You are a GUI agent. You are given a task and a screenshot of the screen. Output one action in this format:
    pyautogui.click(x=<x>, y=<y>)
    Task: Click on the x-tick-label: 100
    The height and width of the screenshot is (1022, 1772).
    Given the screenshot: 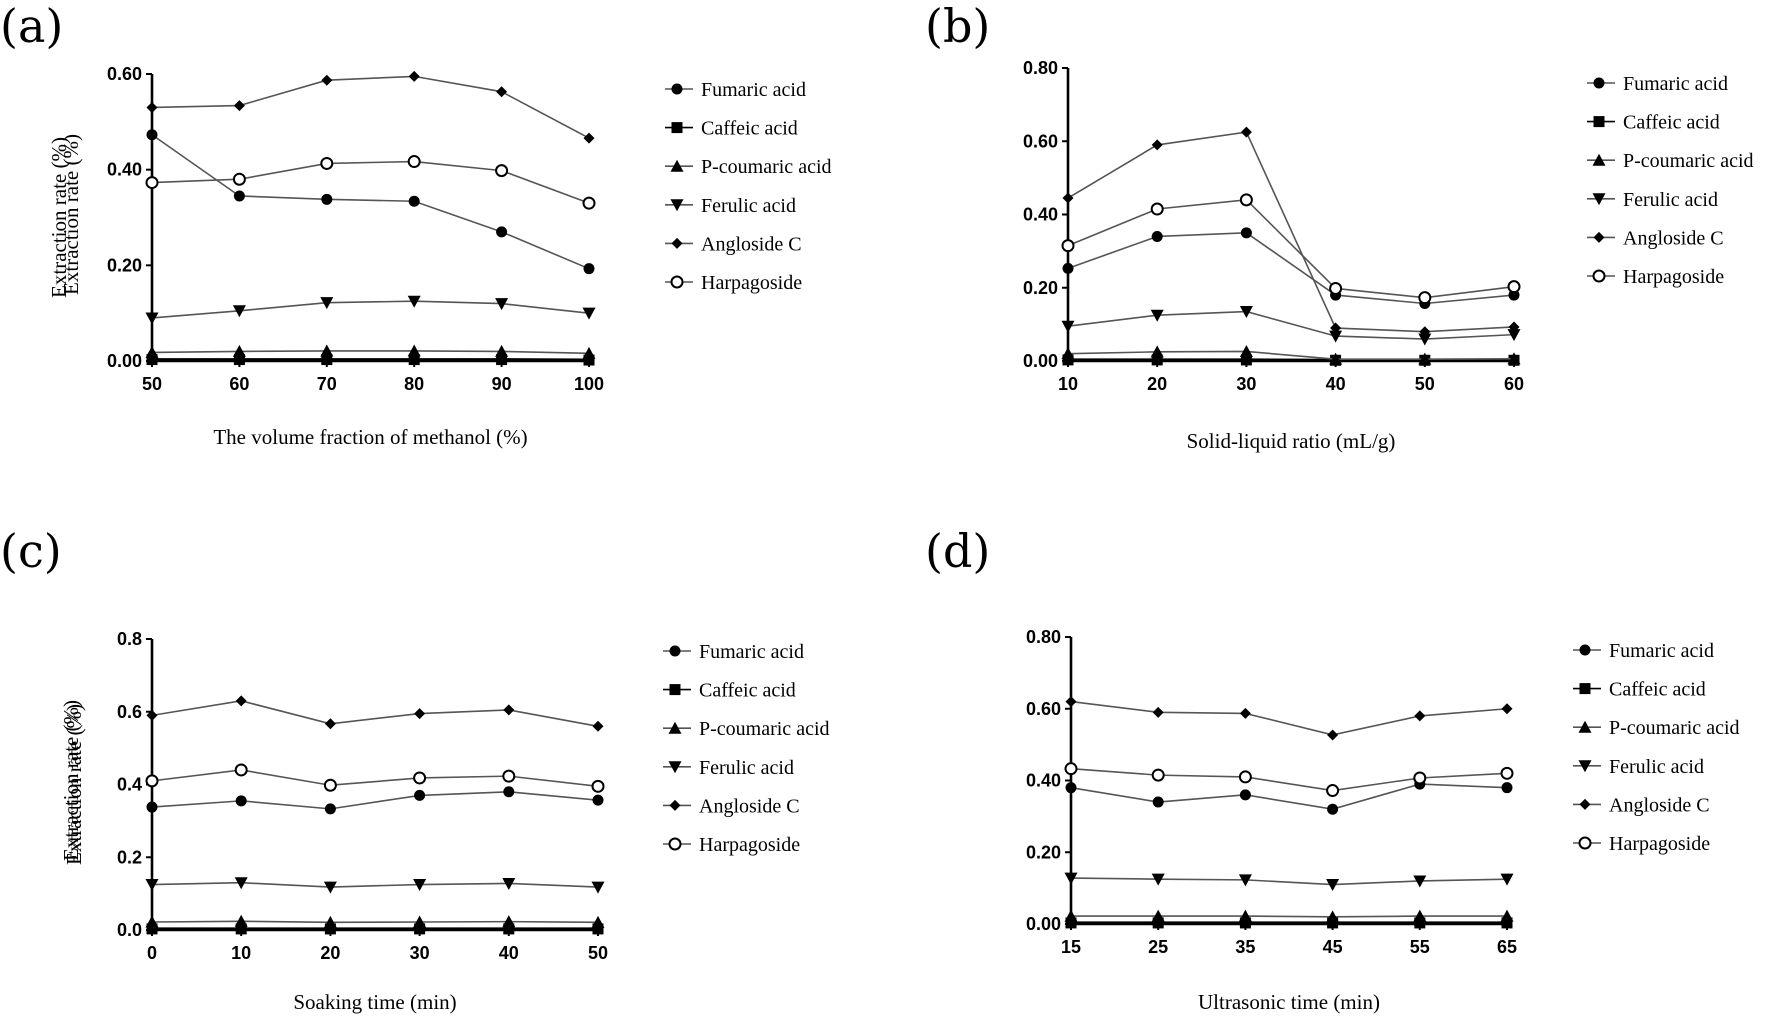 What is the action you would take?
    pyautogui.click(x=589, y=384)
    